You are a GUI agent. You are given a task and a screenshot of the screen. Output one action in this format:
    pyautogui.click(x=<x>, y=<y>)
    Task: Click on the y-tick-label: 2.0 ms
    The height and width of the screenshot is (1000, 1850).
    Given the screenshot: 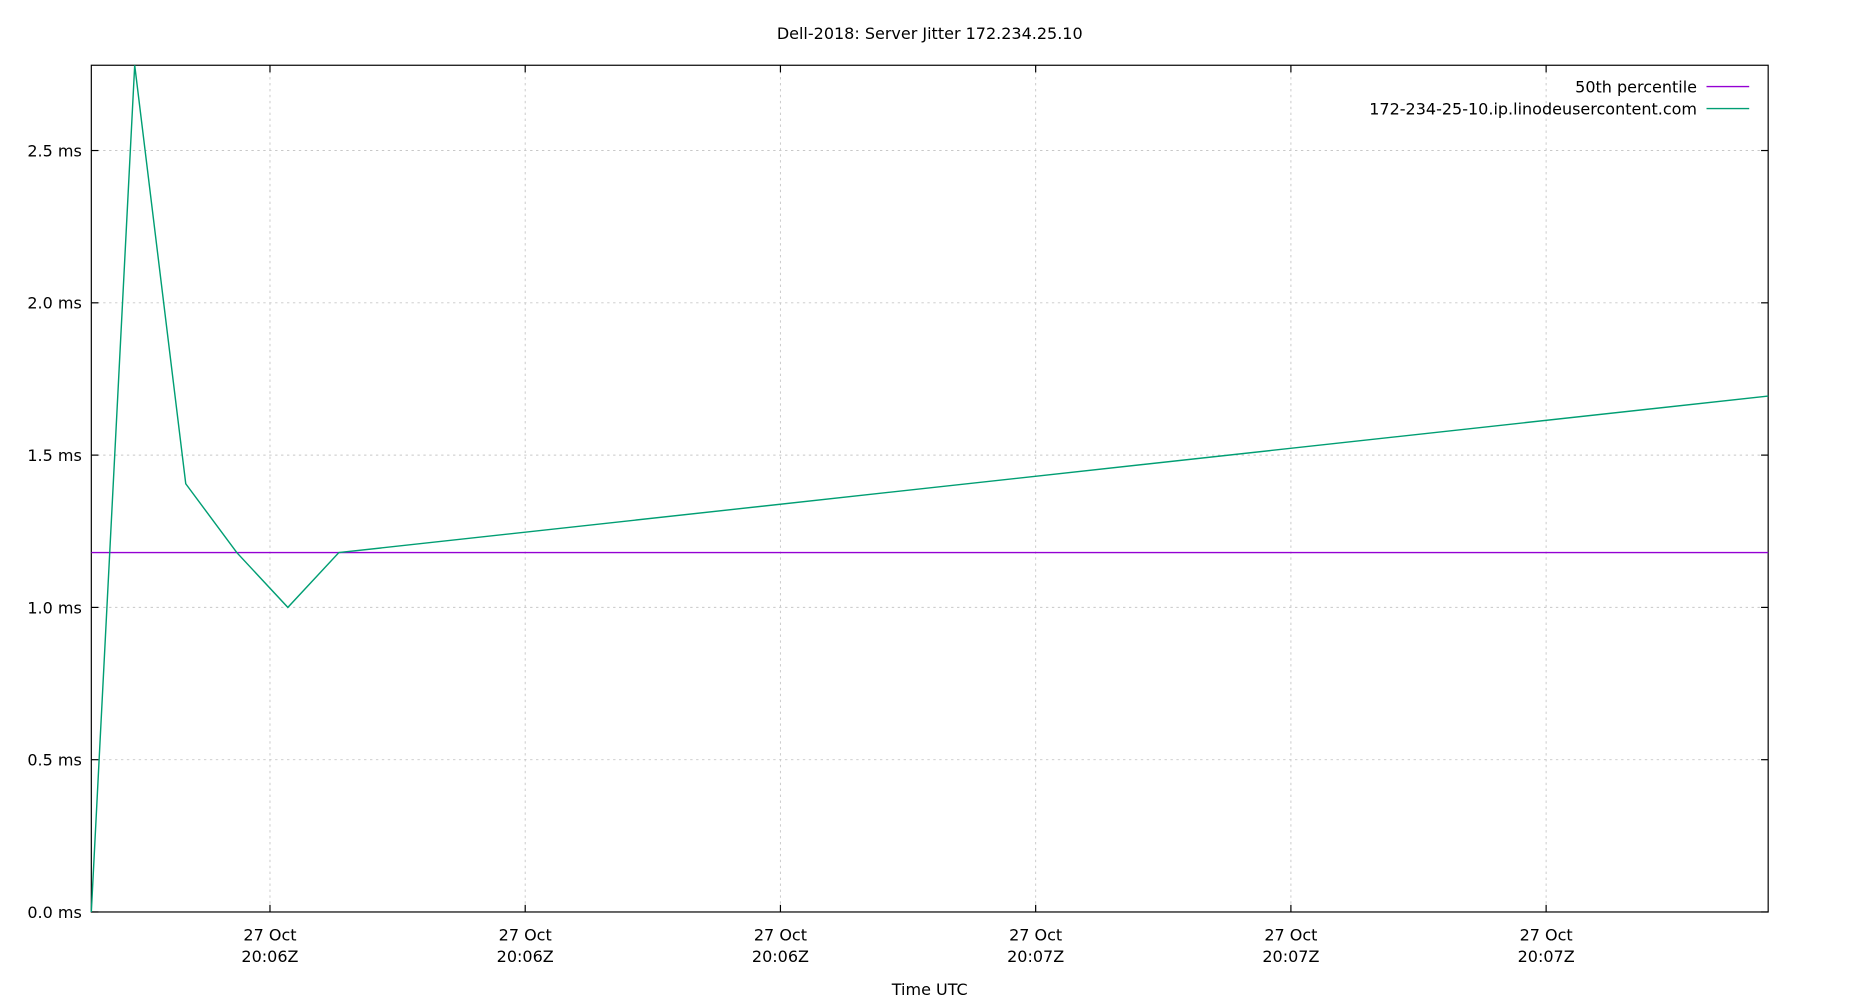 What is the action you would take?
    pyautogui.click(x=54, y=303)
    